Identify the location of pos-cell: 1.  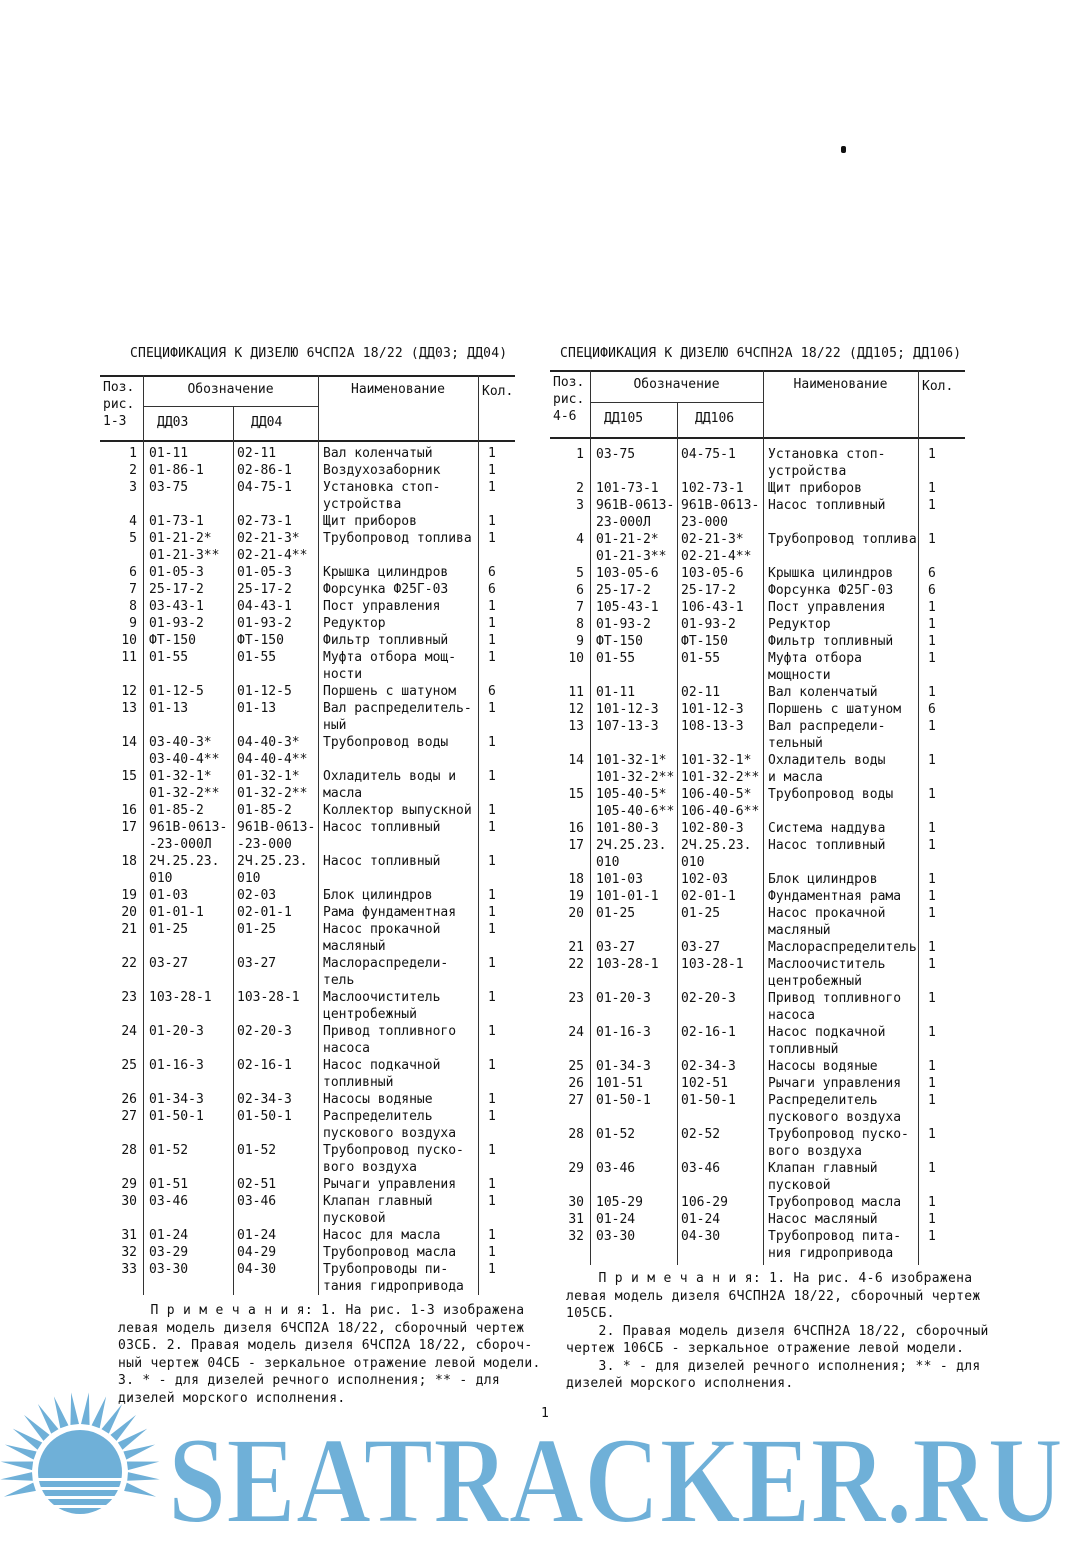
(580, 454).